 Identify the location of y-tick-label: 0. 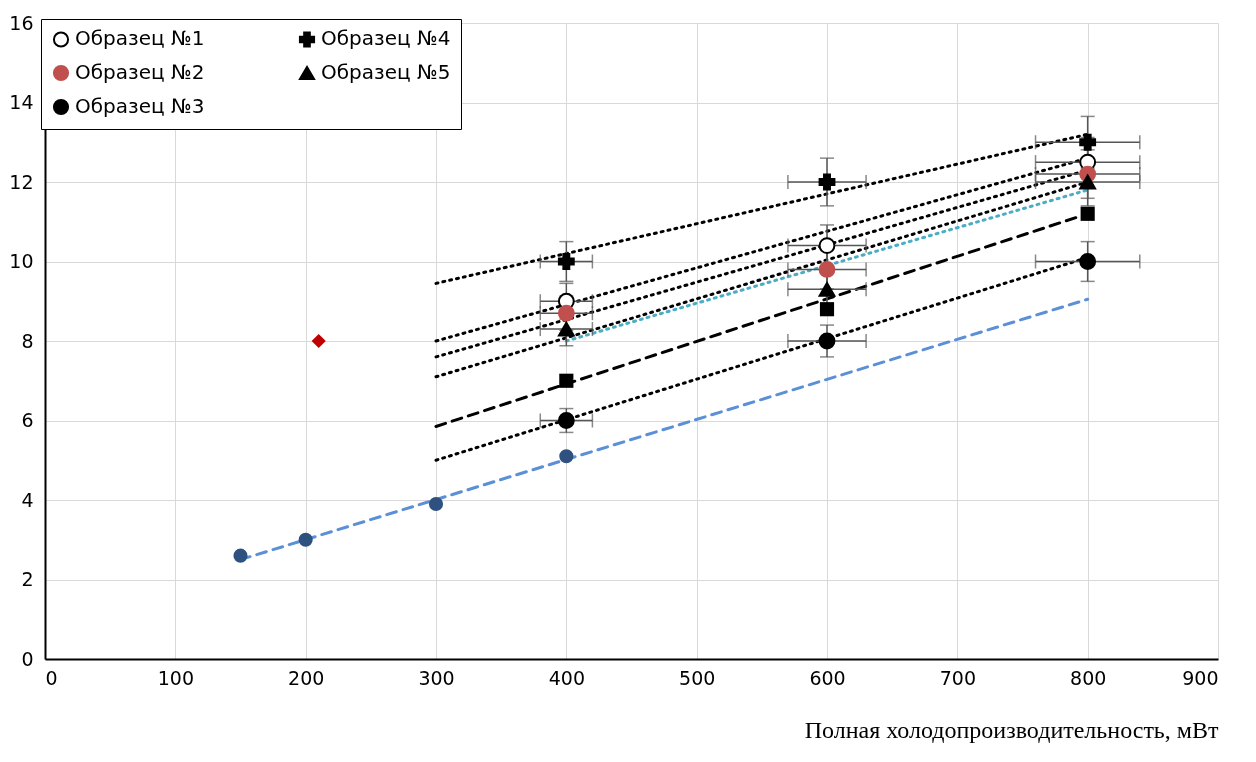
(27, 658).